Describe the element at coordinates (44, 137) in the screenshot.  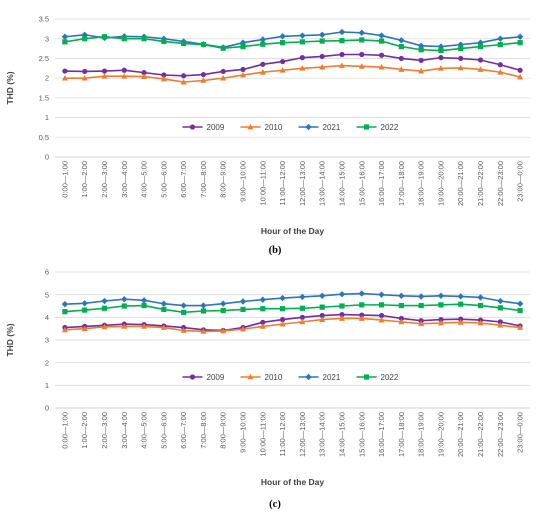
I see `y-tick-label: 0.5` at that location.